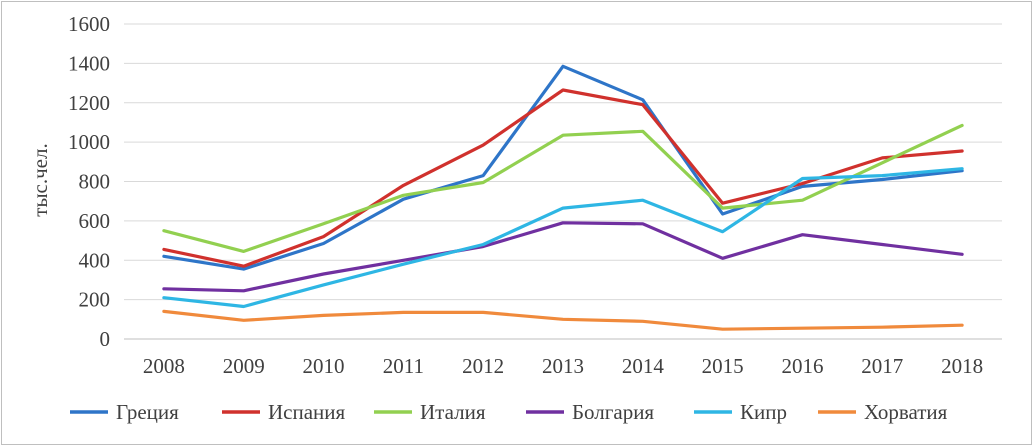 Image resolution: width=1035 pixels, height=448 pixels. What do you see at coordinates (403, 366) in the screenshot?
I see `x-tick-label: 2011` at bounding box center [403, 366].